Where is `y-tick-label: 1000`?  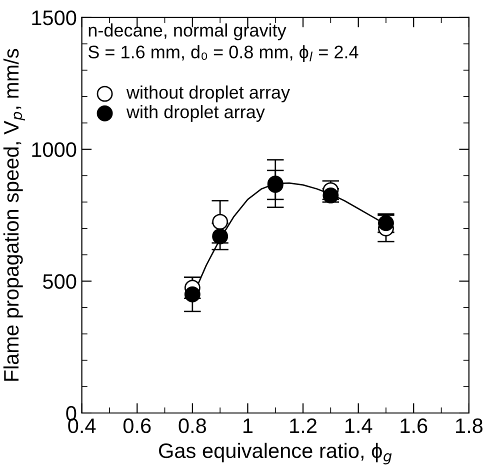 y-tick-label: 1000 is located at coordinates (54, 150).